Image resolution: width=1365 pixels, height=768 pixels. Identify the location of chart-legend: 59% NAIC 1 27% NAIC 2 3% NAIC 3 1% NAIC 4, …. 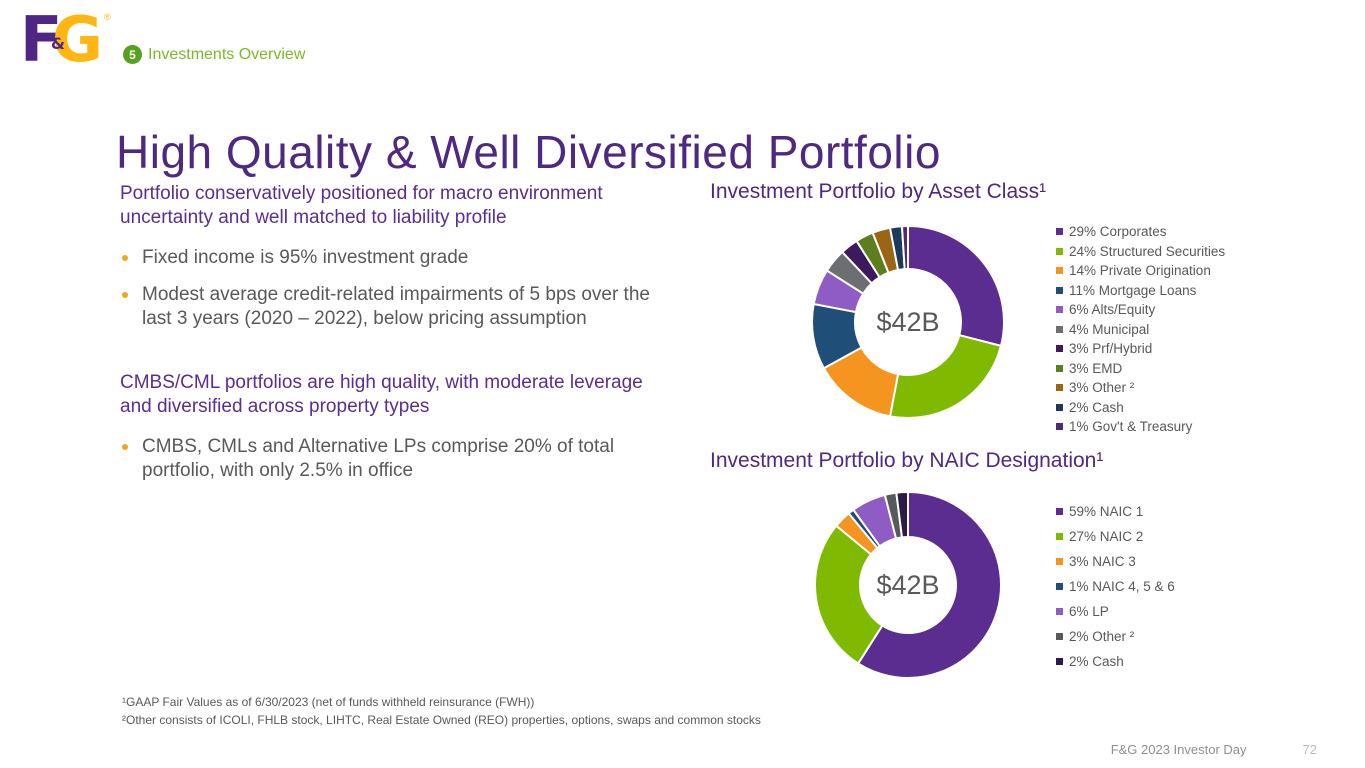
(1115, 586).